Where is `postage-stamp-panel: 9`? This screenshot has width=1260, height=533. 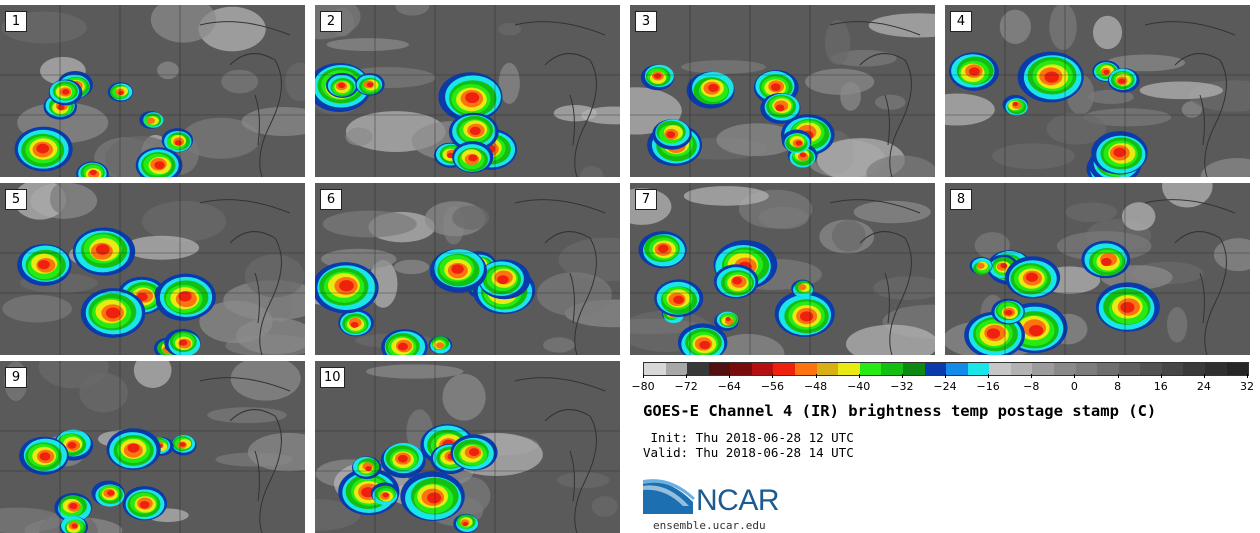
postage-stamp-panel: 9 is located at coordinates (152, 447).